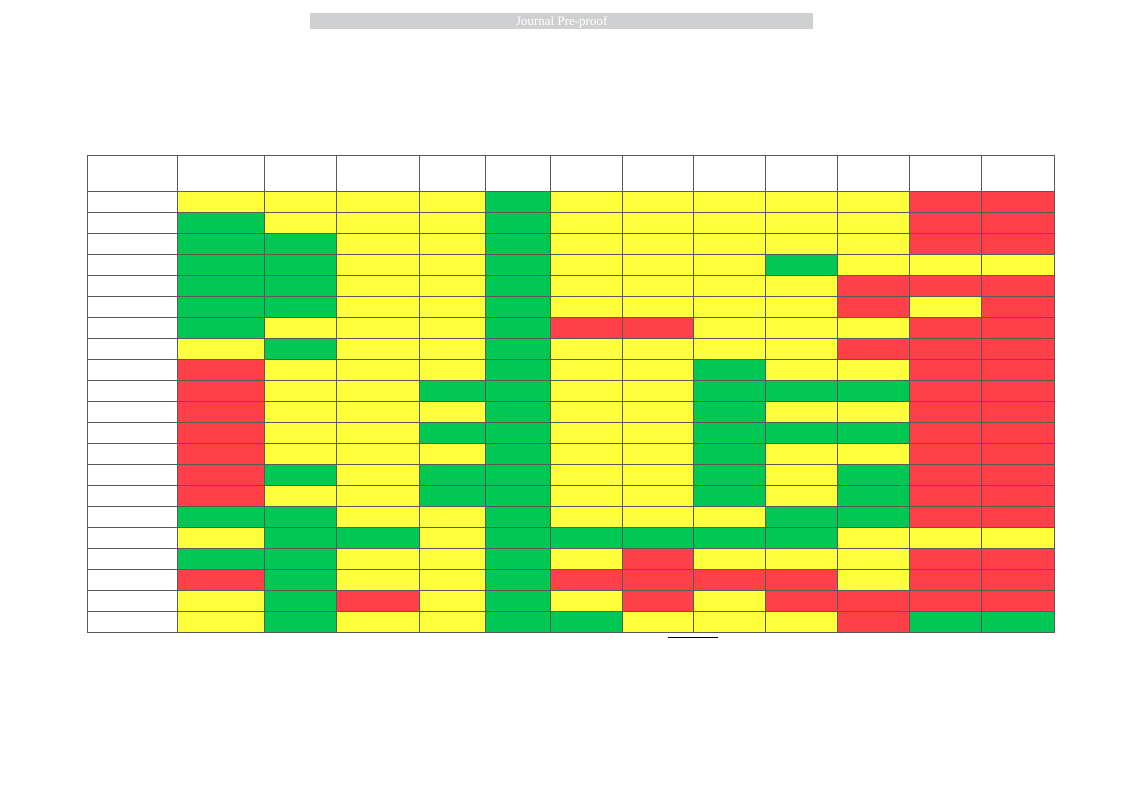 This screenshot has height=793, width=1123. Describe the element at coordinates (571, 173) in the screenshot. I see `table-header-row` at that location.